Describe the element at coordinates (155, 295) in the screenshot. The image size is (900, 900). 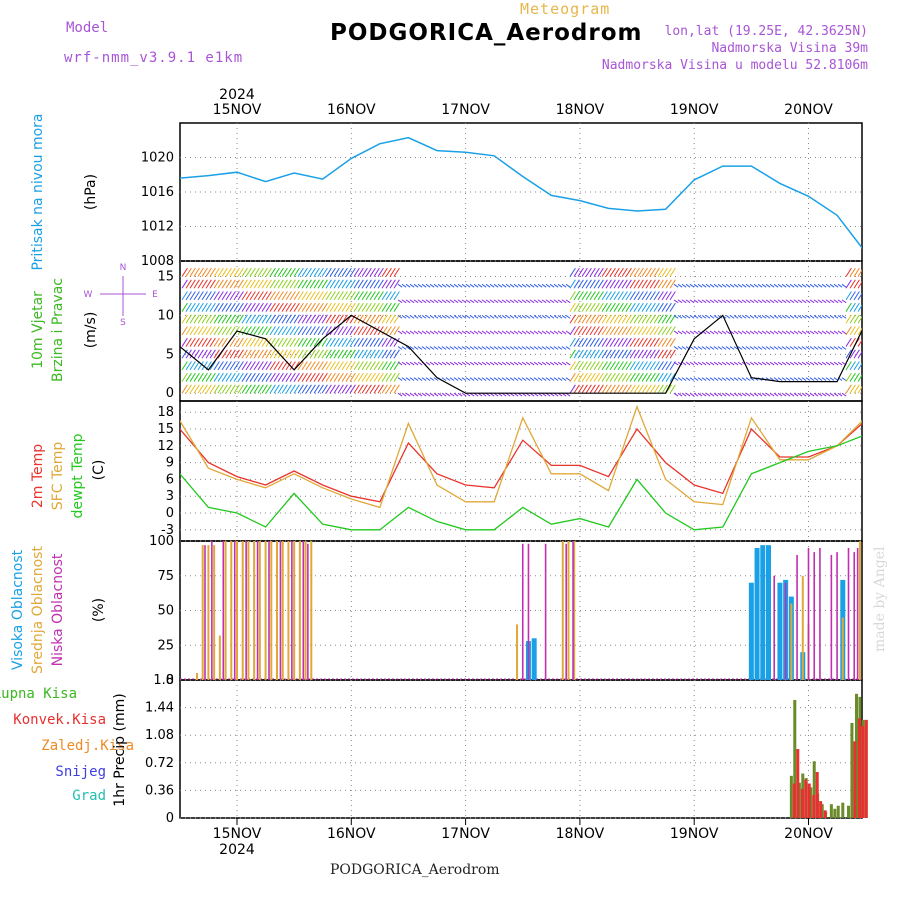
I see `direction-e: E` at that location.